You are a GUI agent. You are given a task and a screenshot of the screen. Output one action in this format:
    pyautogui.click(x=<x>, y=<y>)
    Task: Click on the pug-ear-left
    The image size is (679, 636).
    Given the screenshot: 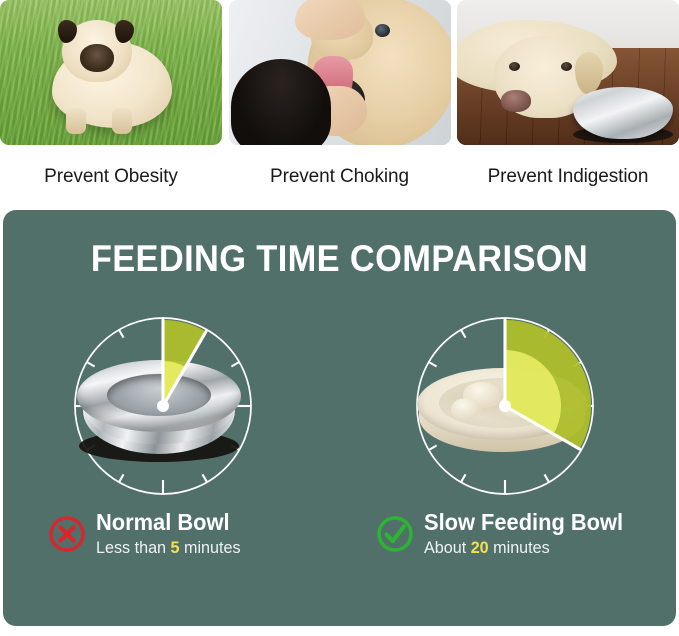 What is the action you would take?
    pyautogui.click(x=67, y=31)
    